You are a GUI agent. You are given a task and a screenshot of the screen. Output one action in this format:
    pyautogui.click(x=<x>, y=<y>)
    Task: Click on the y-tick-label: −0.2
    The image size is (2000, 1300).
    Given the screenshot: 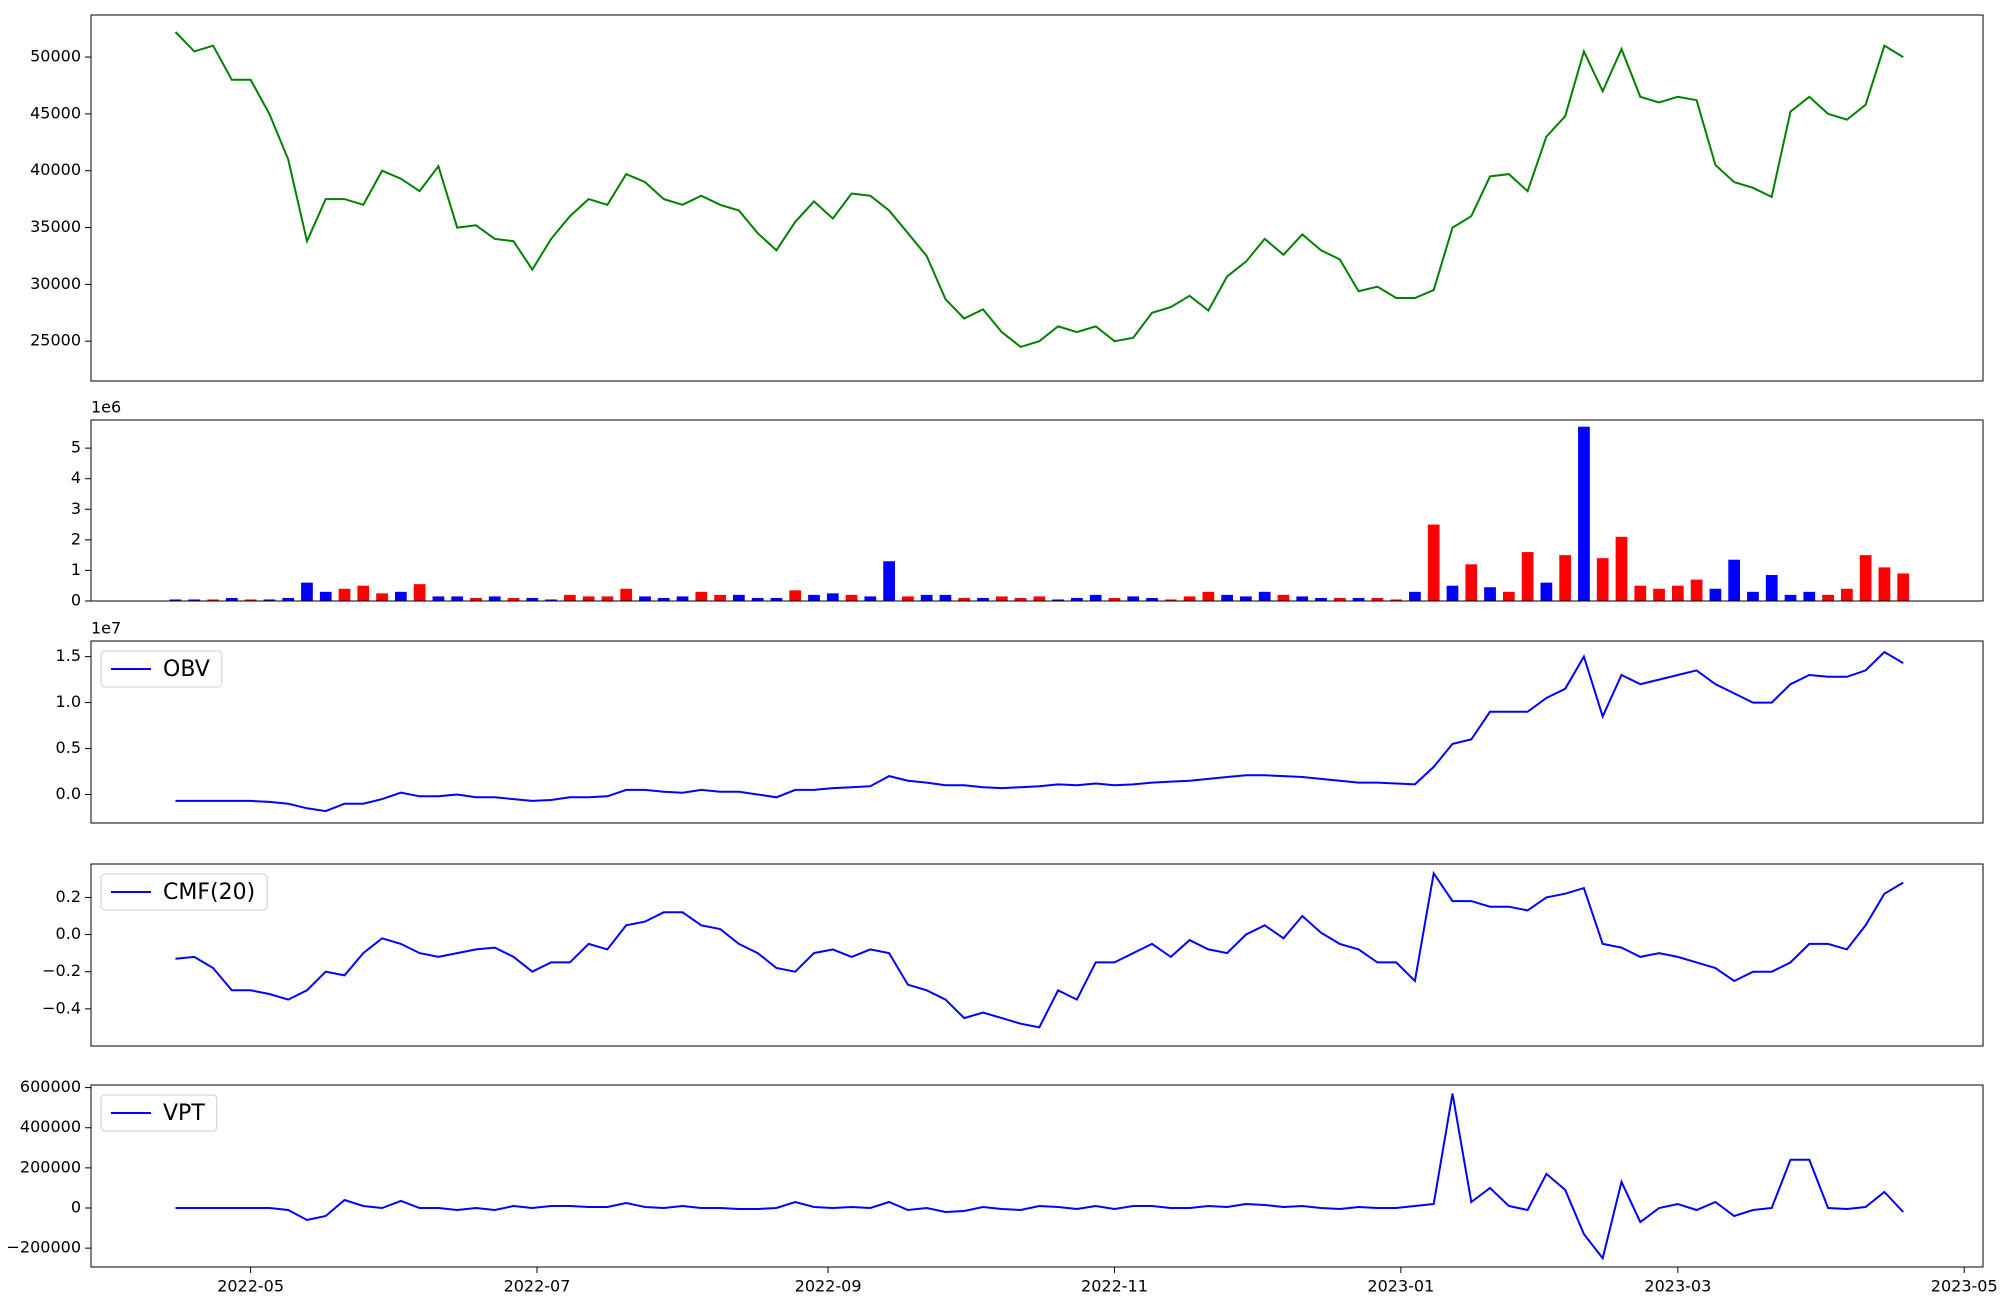 What is the action you would take?
    pyautogui.click(x=61, y=970)
    